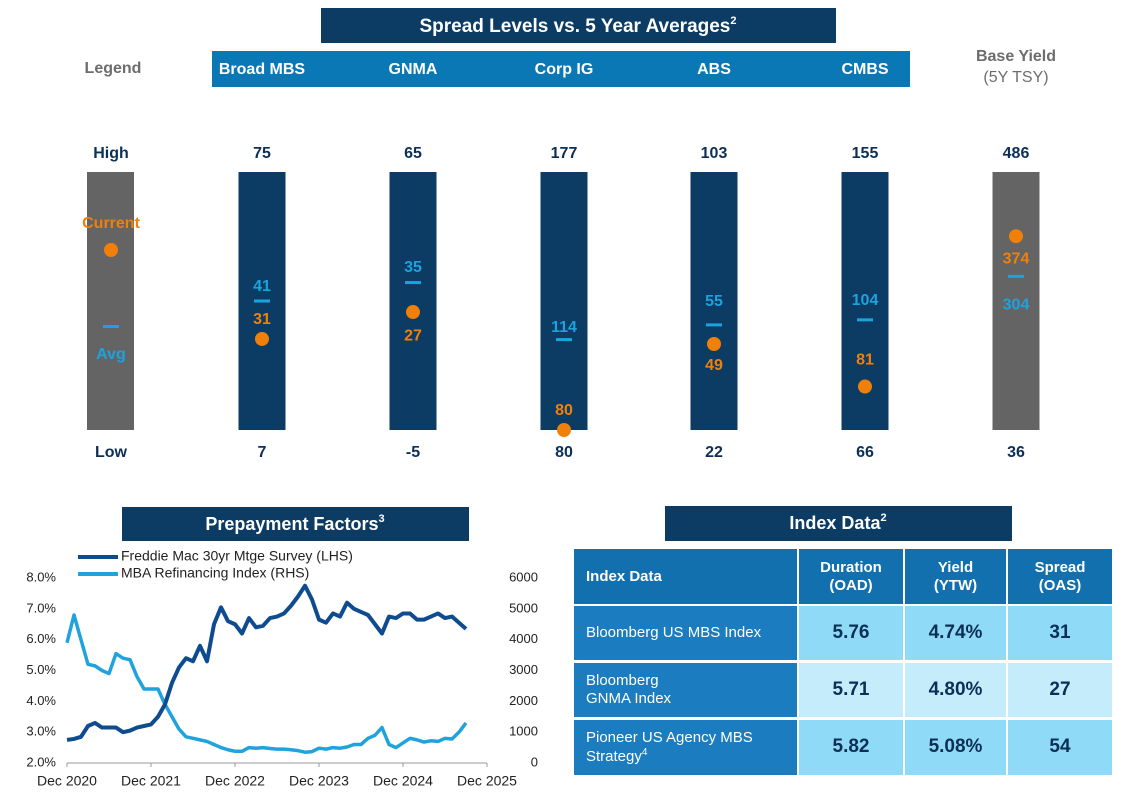  Describe the element at coordinates (111, 223) in the screenshot. I see `legend-current: Current` at that location.